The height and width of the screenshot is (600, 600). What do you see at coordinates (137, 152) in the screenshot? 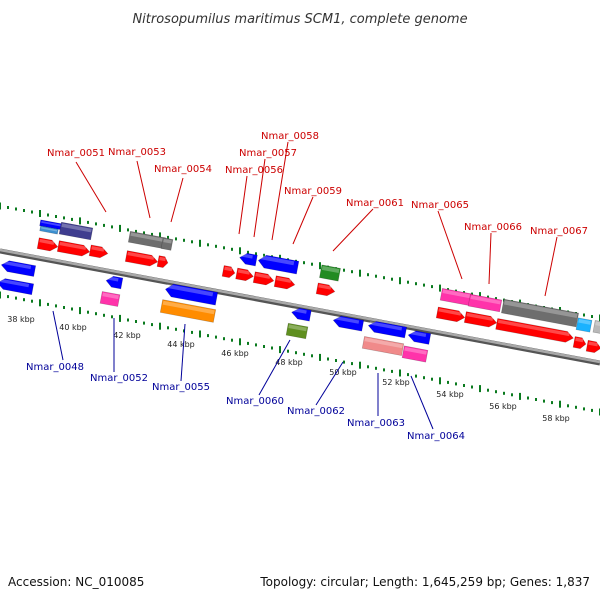
I see `gene-label: Nmar_0053` at bounding box center [137, 152].